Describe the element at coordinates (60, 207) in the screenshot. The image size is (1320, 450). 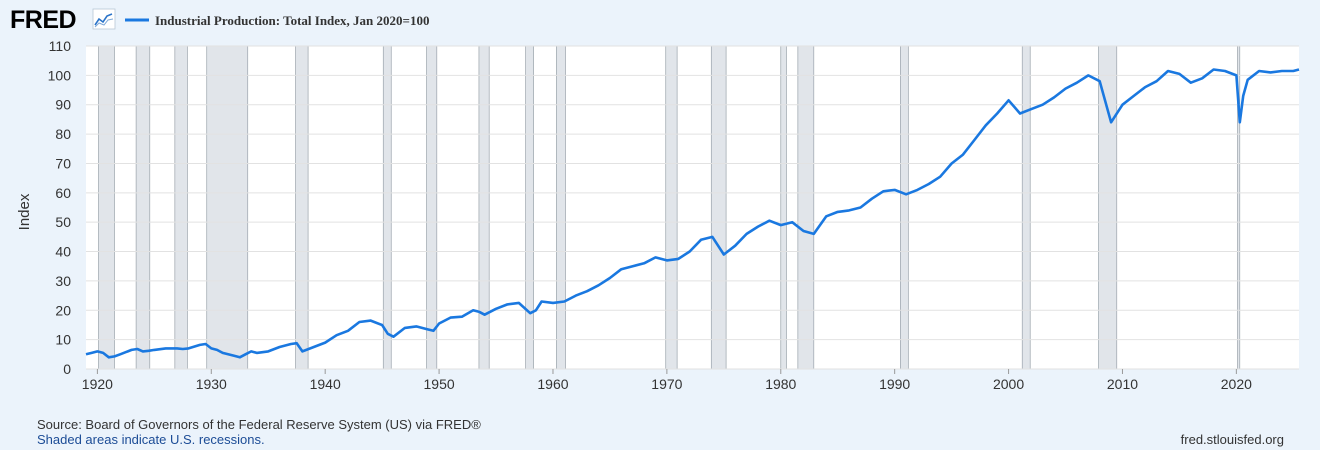
I see `y-axis-ticks: 0 10 20 30 40 50 60 70 80 90 100 110` at that location.